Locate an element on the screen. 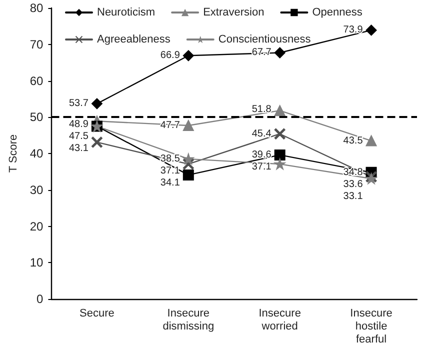 This screenshot has height=346, width=423. legend-label: Neuroticism is located at coordinates (126, 12).